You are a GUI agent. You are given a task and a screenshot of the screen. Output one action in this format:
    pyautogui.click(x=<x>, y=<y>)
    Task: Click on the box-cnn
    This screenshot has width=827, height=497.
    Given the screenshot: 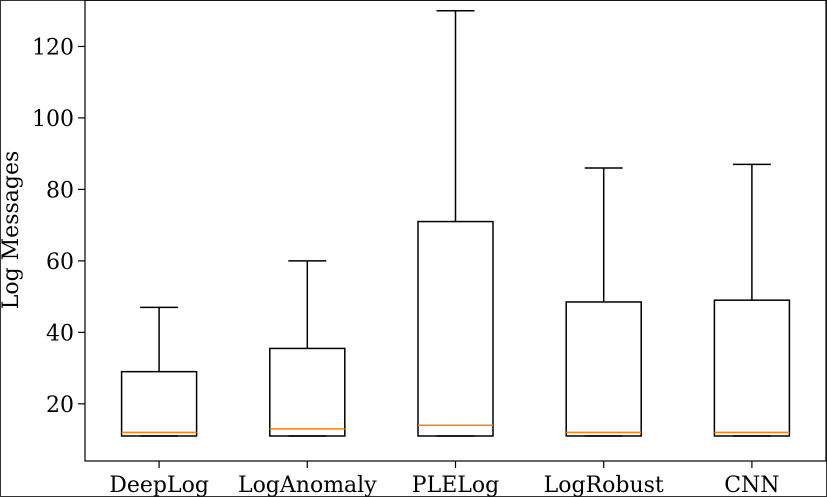 What is the action you would take?
    pyautogui.click(x=752, y=300)
    